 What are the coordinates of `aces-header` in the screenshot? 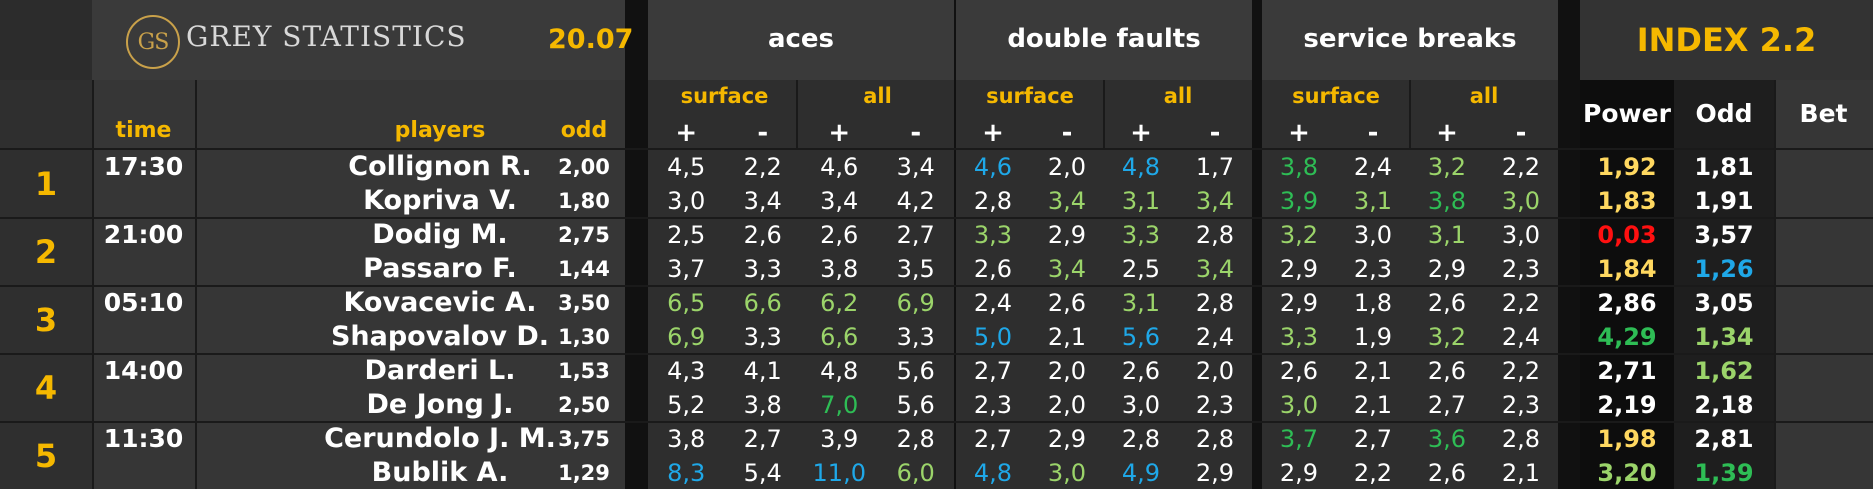 It's located at (801, 40).